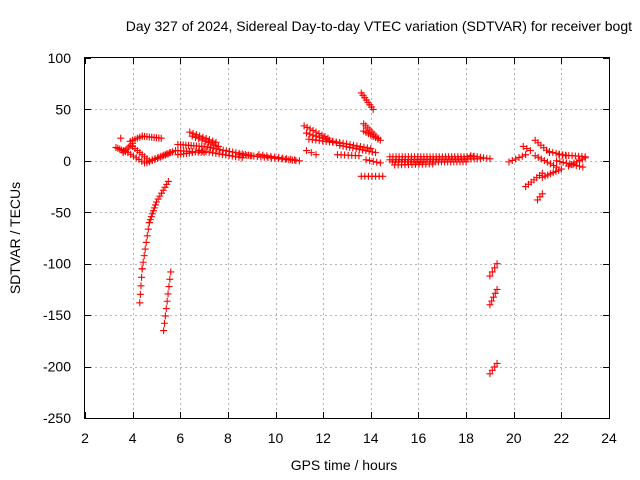  I want to click on y-tick-label: 0, so click(67, 161).